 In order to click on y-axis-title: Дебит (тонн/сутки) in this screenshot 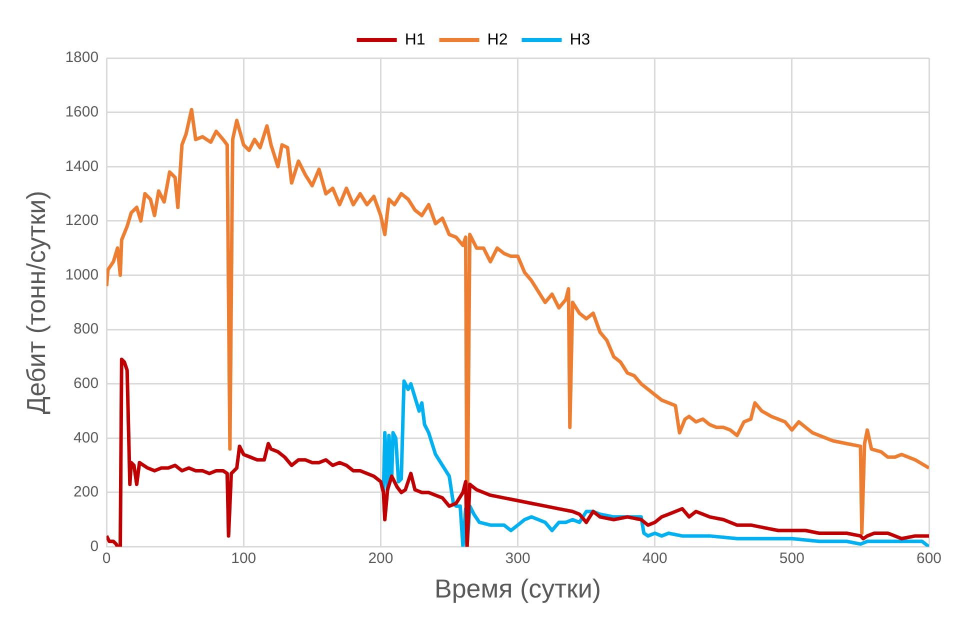, I will do `click(35, 302)`.